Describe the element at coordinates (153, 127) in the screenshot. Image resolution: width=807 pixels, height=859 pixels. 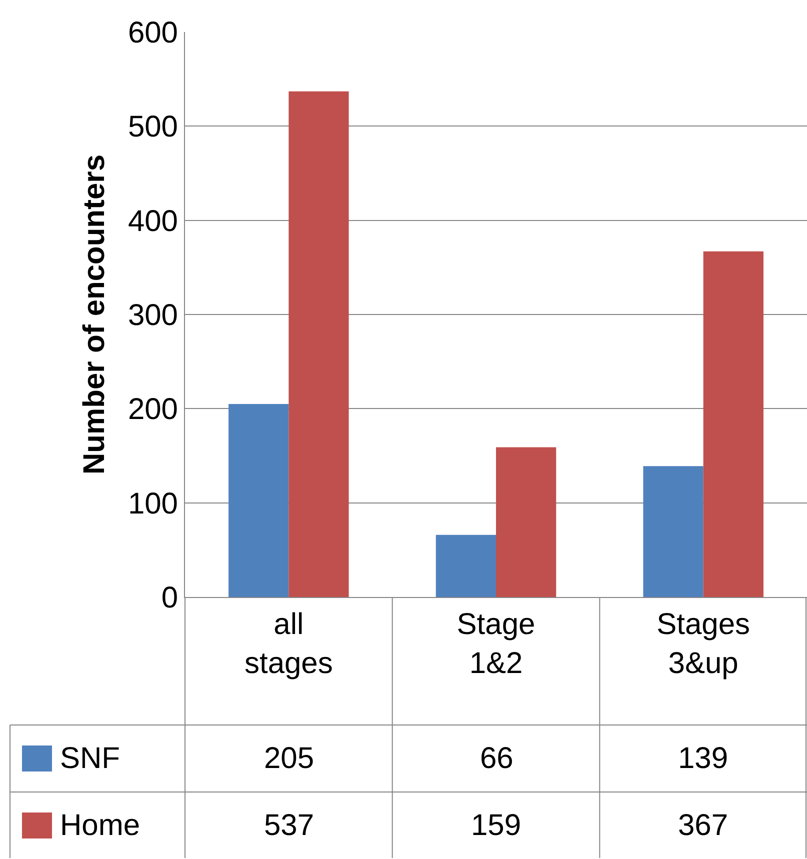
I see `y-tick-label: 500` at that location.